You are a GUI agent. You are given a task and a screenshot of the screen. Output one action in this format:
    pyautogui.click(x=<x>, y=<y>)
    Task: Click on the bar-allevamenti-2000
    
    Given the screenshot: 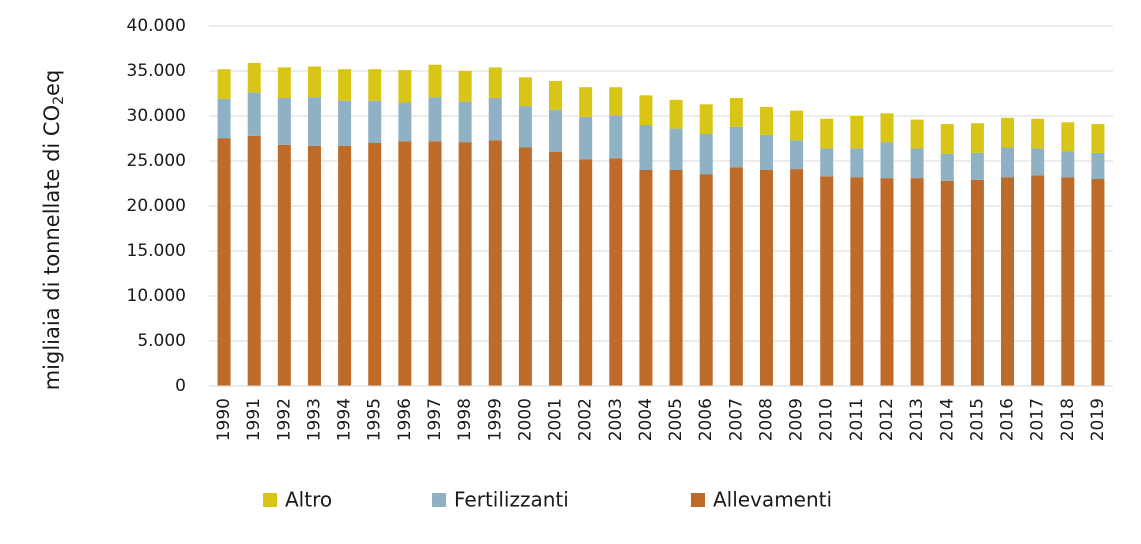 What is the action you would take?
    pyautogui.click(x=525, y=266)
    